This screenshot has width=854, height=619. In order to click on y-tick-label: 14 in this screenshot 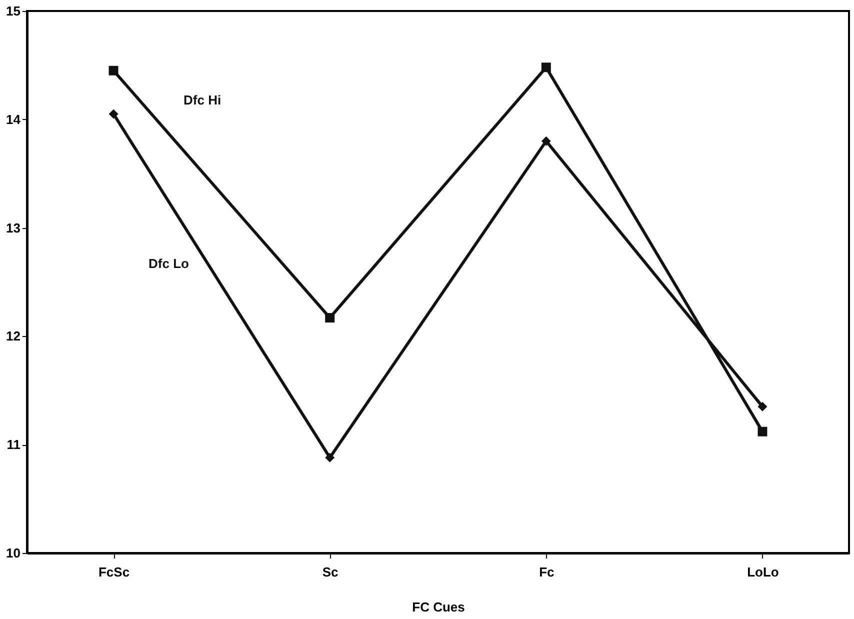, I will do `click(14, 119)`.